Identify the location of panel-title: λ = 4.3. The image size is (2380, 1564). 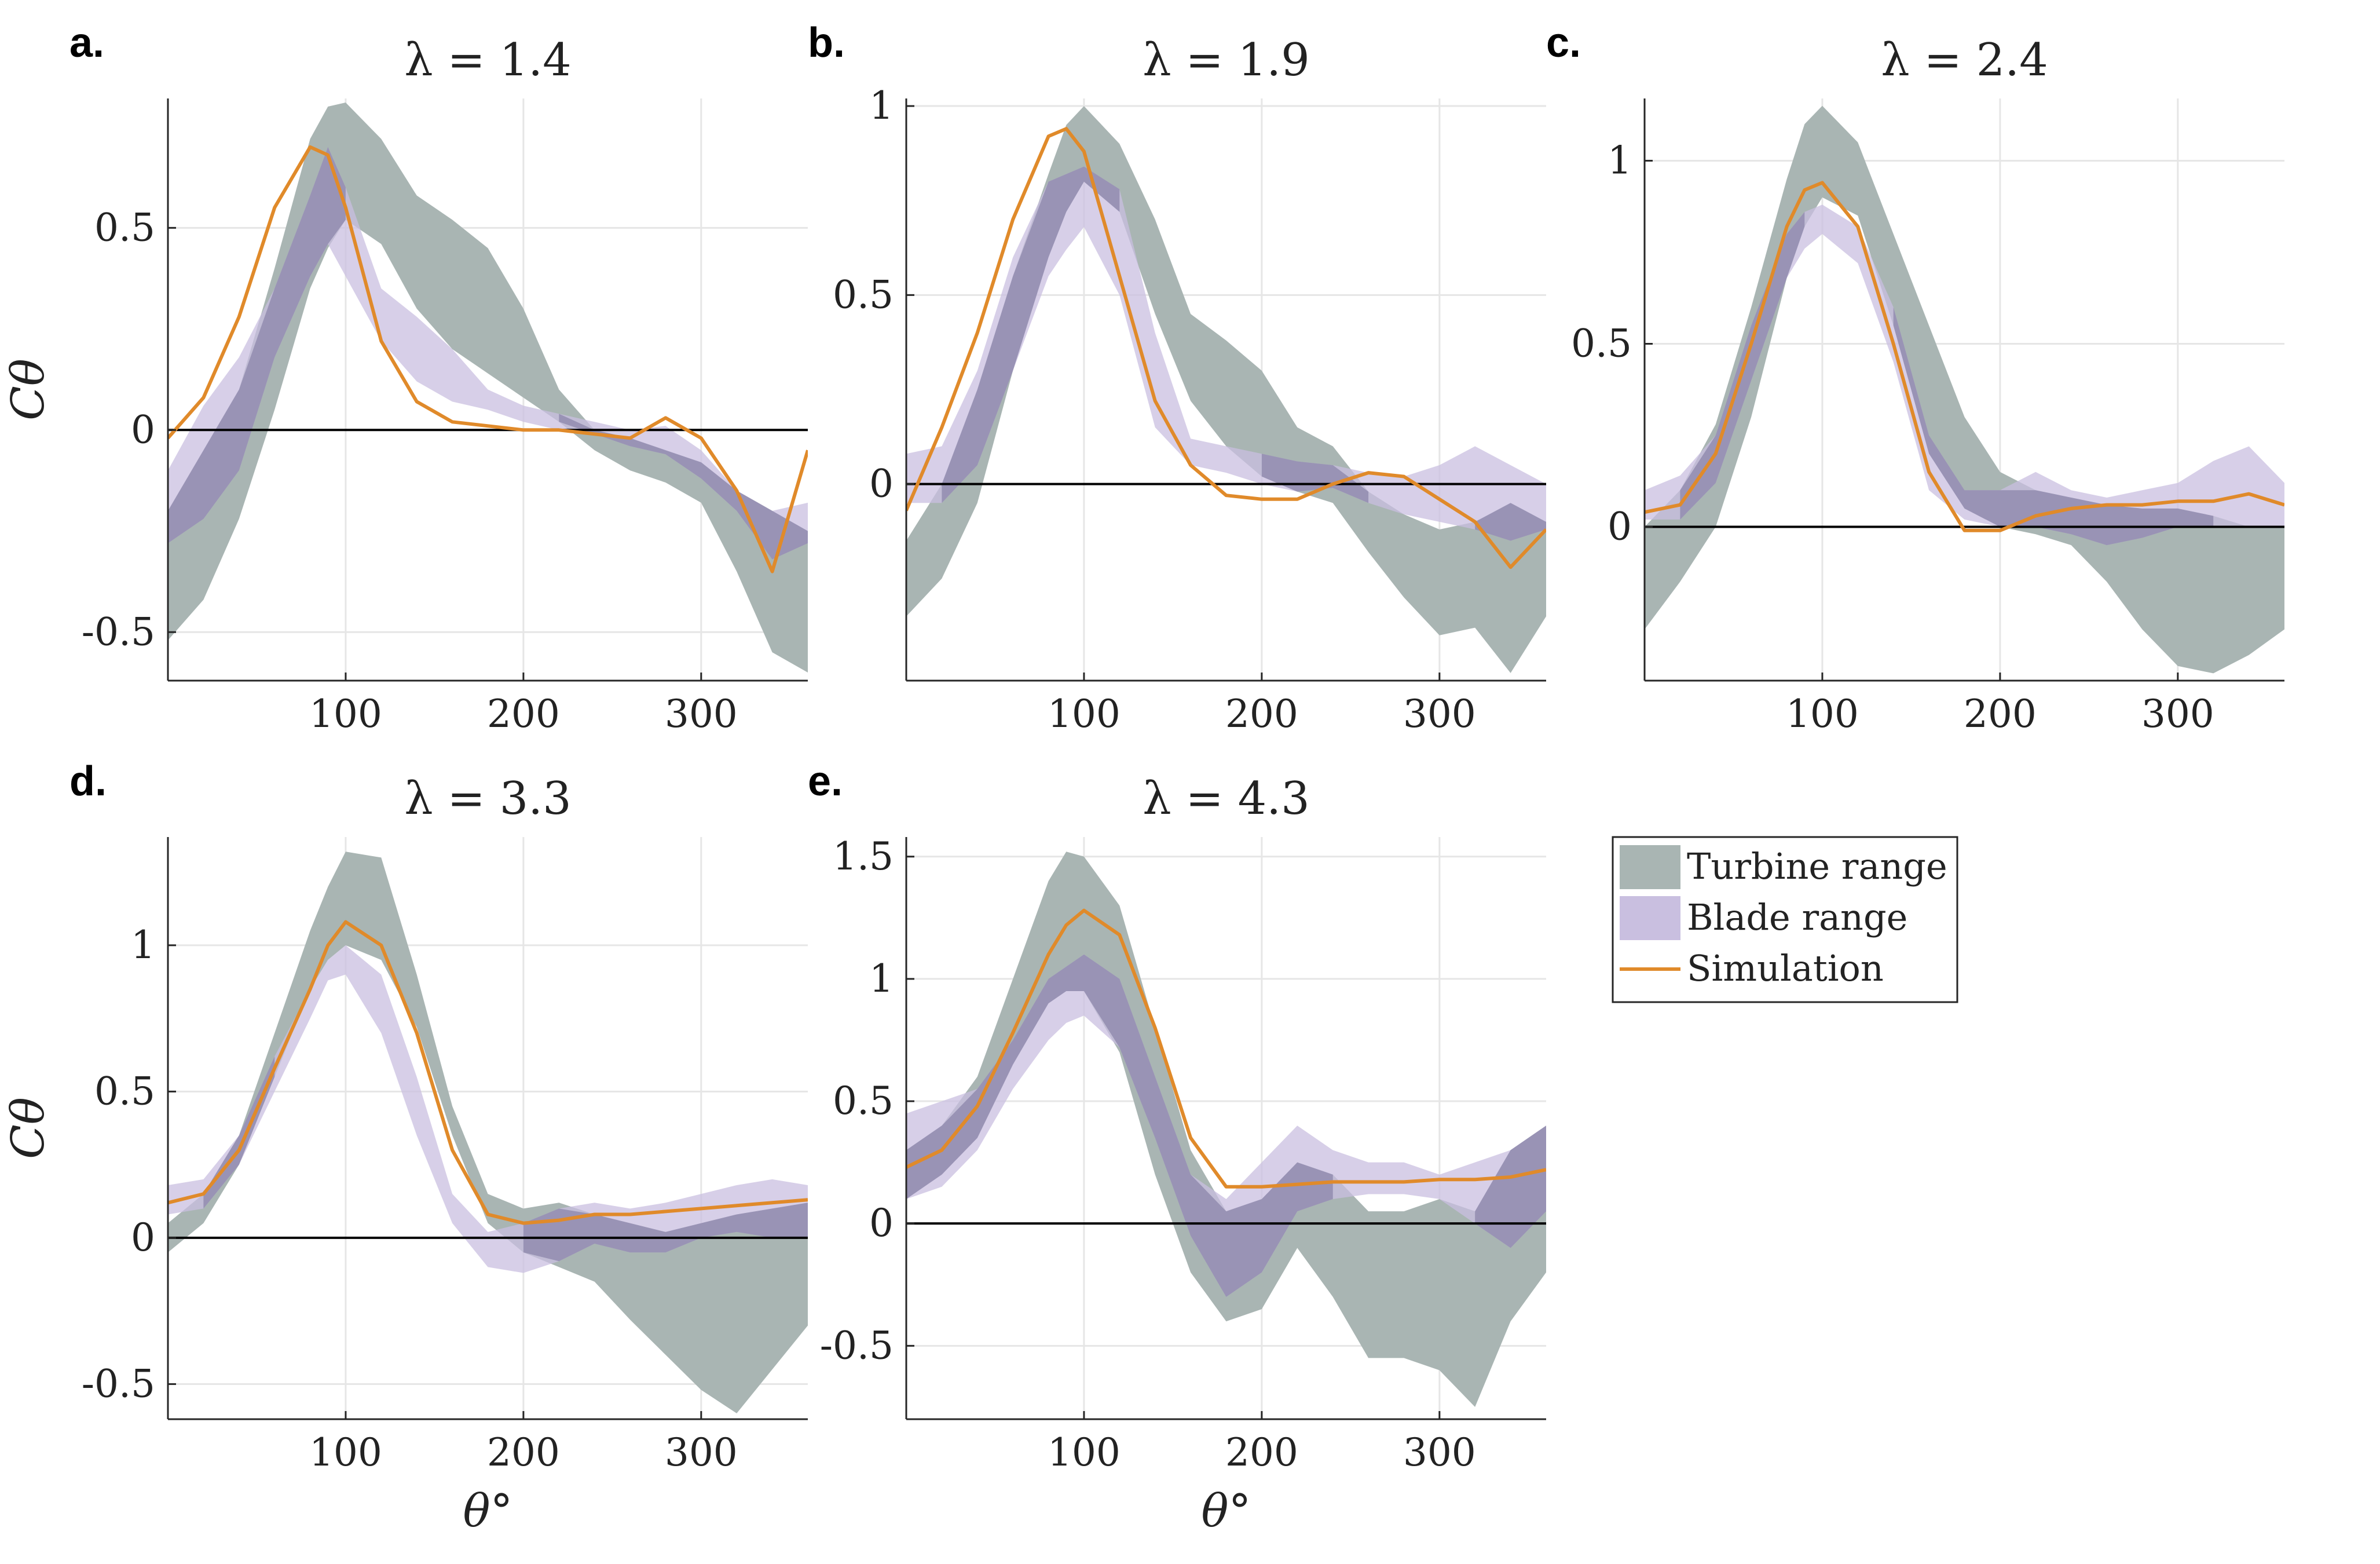
(1226, 799).